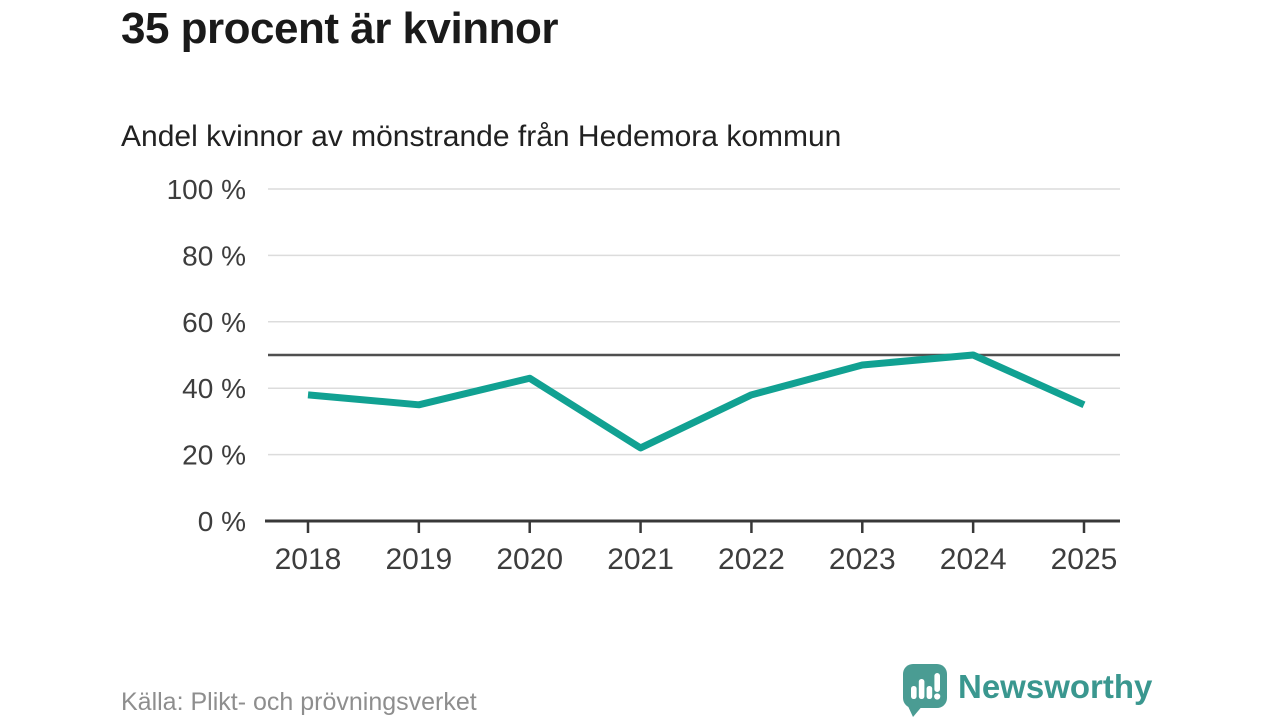 The width and height of the screenshot is (1280, 720). Describe the element at coordinates (696, 559) in the screenshot. I see `x-axis-labels: 2018 2019 2020 2021 2022 2023 2024 2025` at that location.